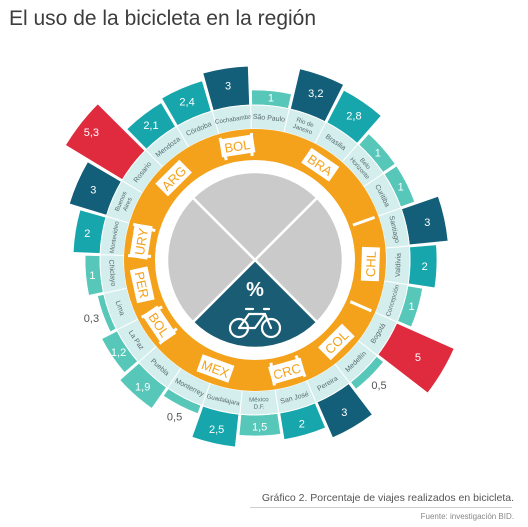  Describe the element at coordinates (259, 427) in the screenshot. I see `value-label-mexico-d-f: 1,5` at that location.